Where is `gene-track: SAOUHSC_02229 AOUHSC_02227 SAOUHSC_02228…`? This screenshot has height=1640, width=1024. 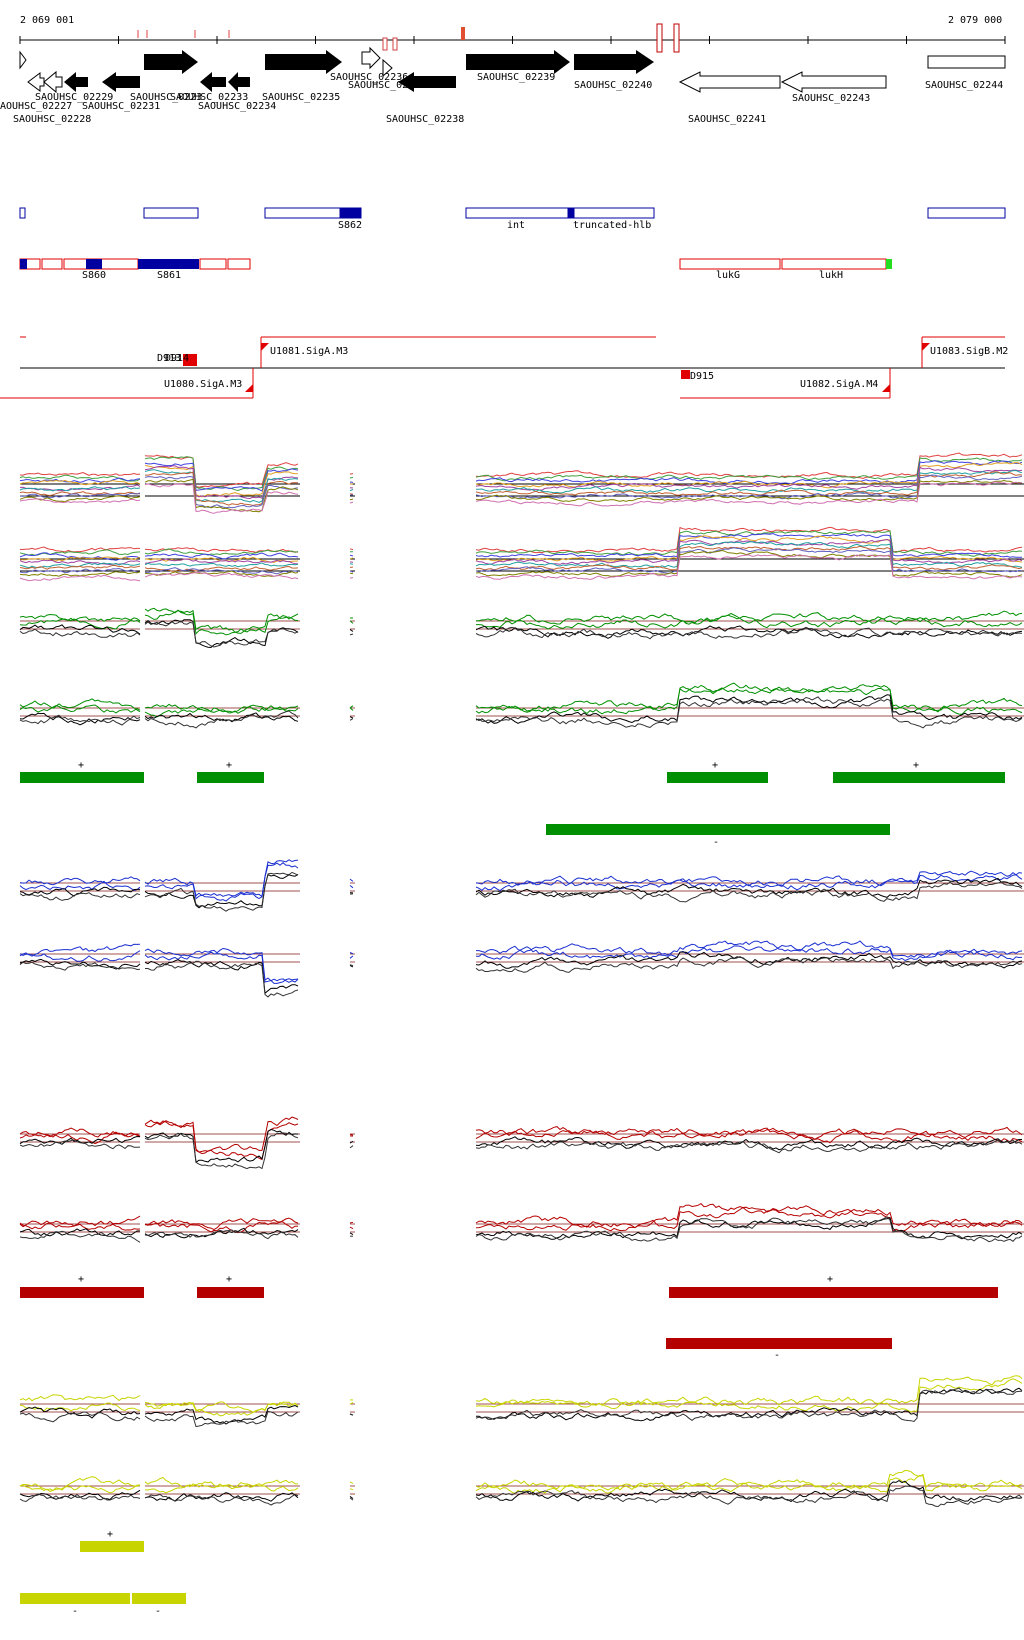
gene-track: SAOUHSC_02229 AOUHSC_02227 SAOUHSC_02228… is located at coordinates (503, 85).